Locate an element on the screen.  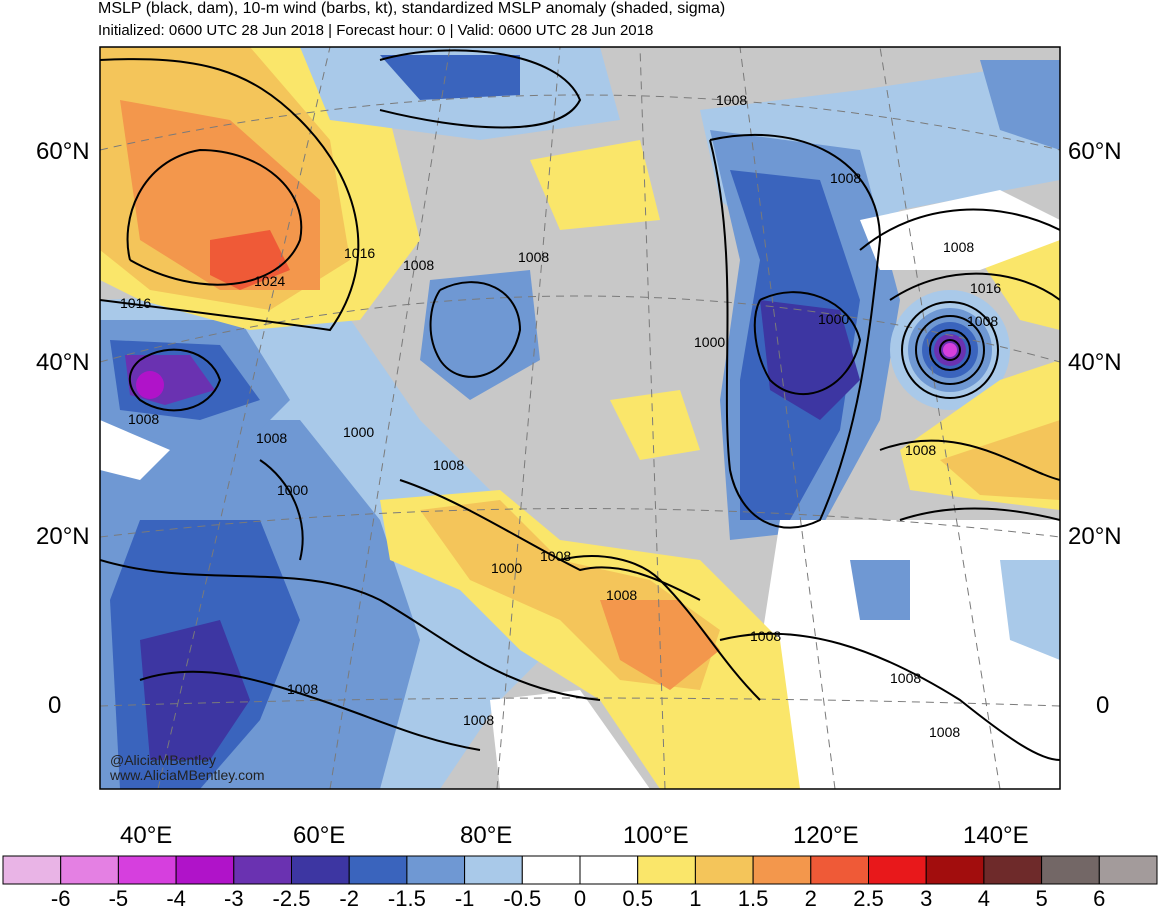
contour-label: 1024 is located at coordinates (269, 281).